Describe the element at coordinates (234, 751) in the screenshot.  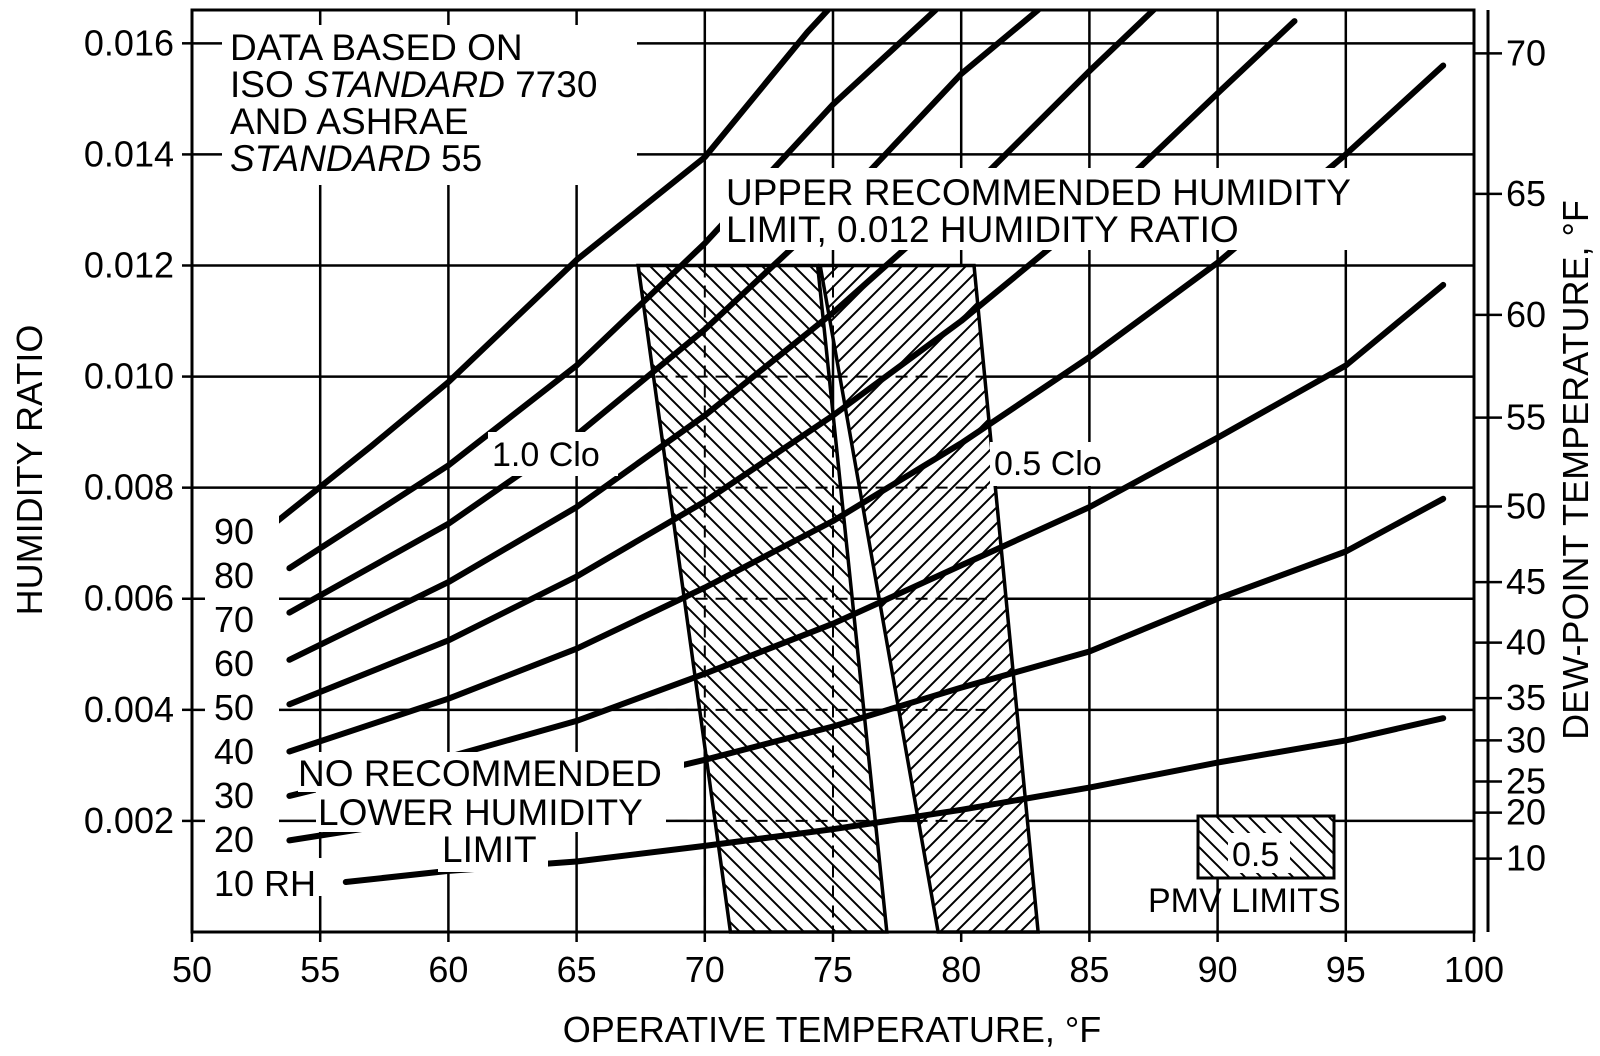
I see `rh-label-40: 40` at that location.